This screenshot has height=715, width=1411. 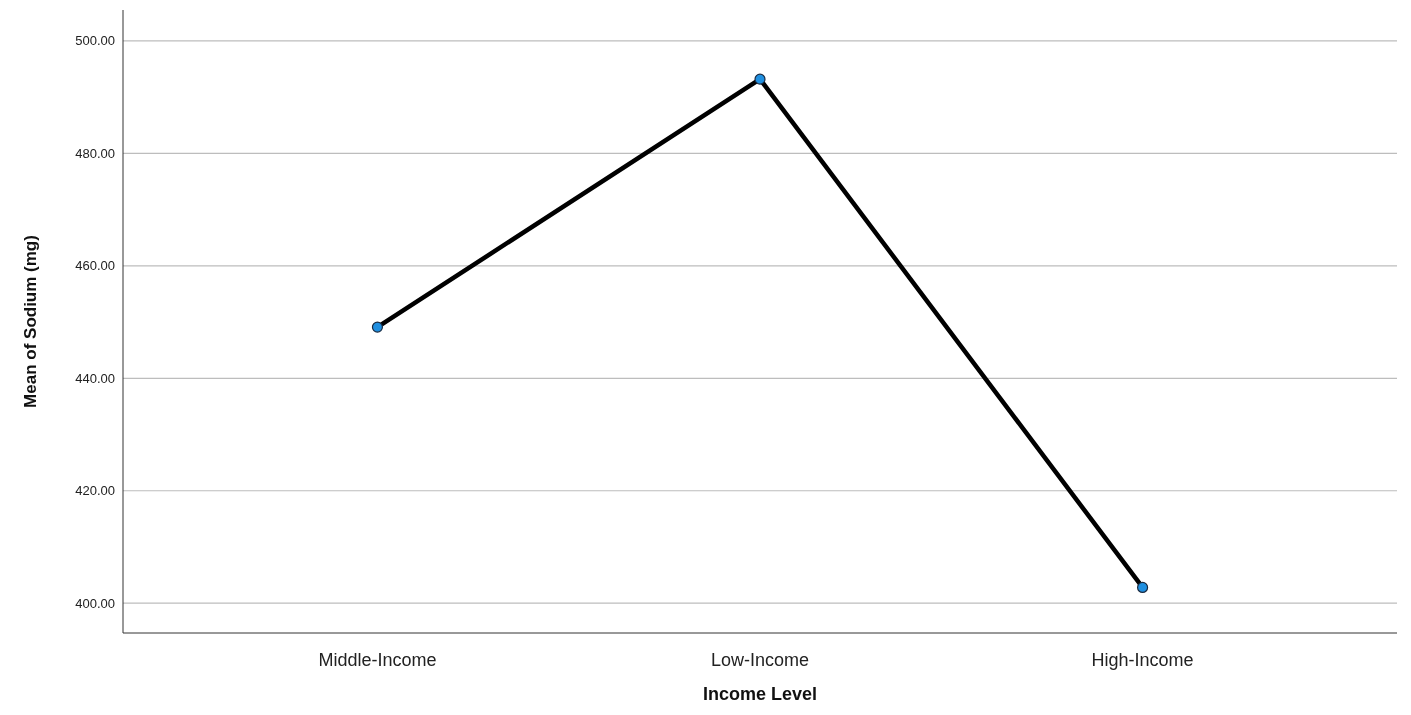 What do you see at coordinates (95, 491) in the screenshot?
I see `y-tick-label: 420.00` at bounding box center [95, 491].